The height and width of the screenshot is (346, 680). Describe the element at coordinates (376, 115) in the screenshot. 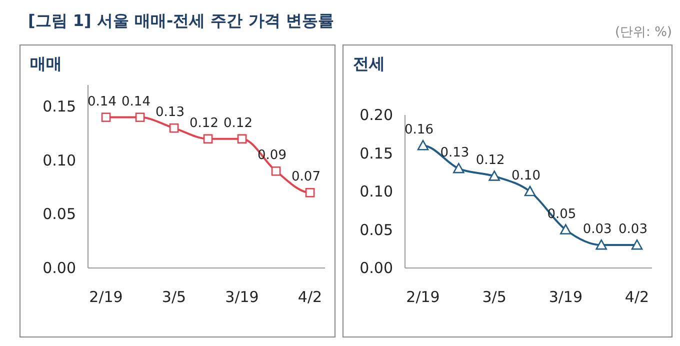

I see `y-tick-label: 0.20` at that location.